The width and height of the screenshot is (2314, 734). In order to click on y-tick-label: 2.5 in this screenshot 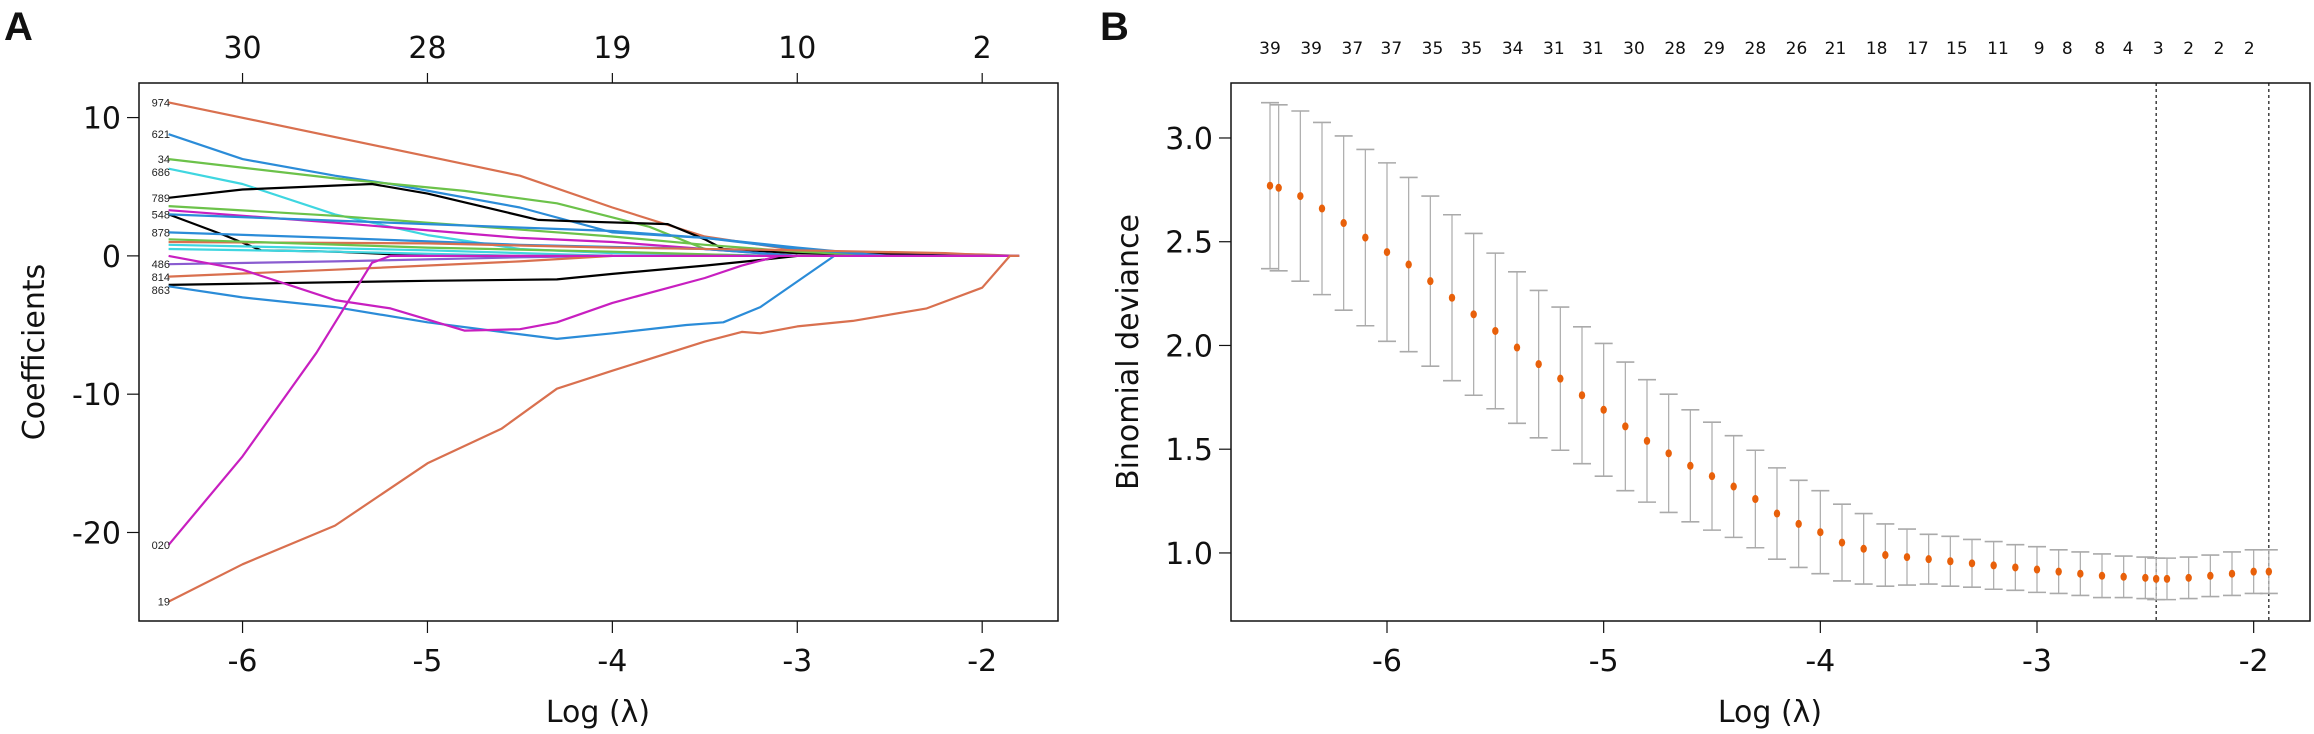, I will do `click(1189, 243)`.